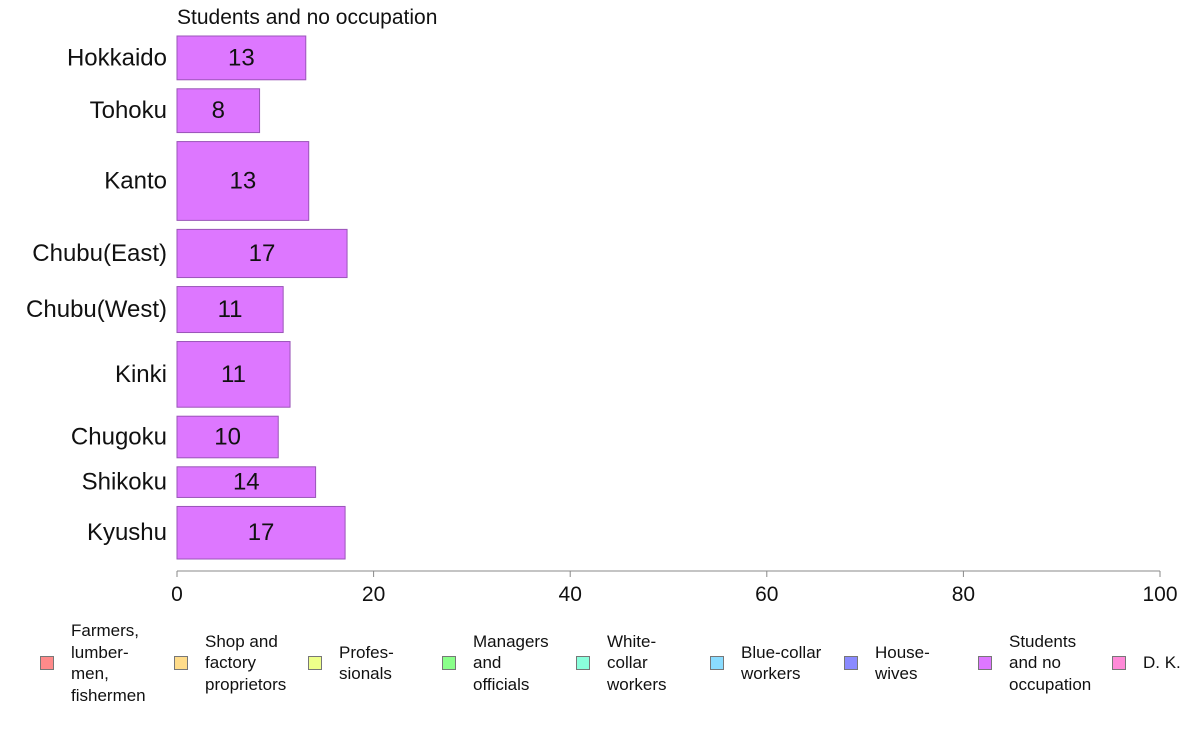 The width and height of the screenshot is (1188, 736). I want to click on x-tick-label: 0, so click(177, 594).